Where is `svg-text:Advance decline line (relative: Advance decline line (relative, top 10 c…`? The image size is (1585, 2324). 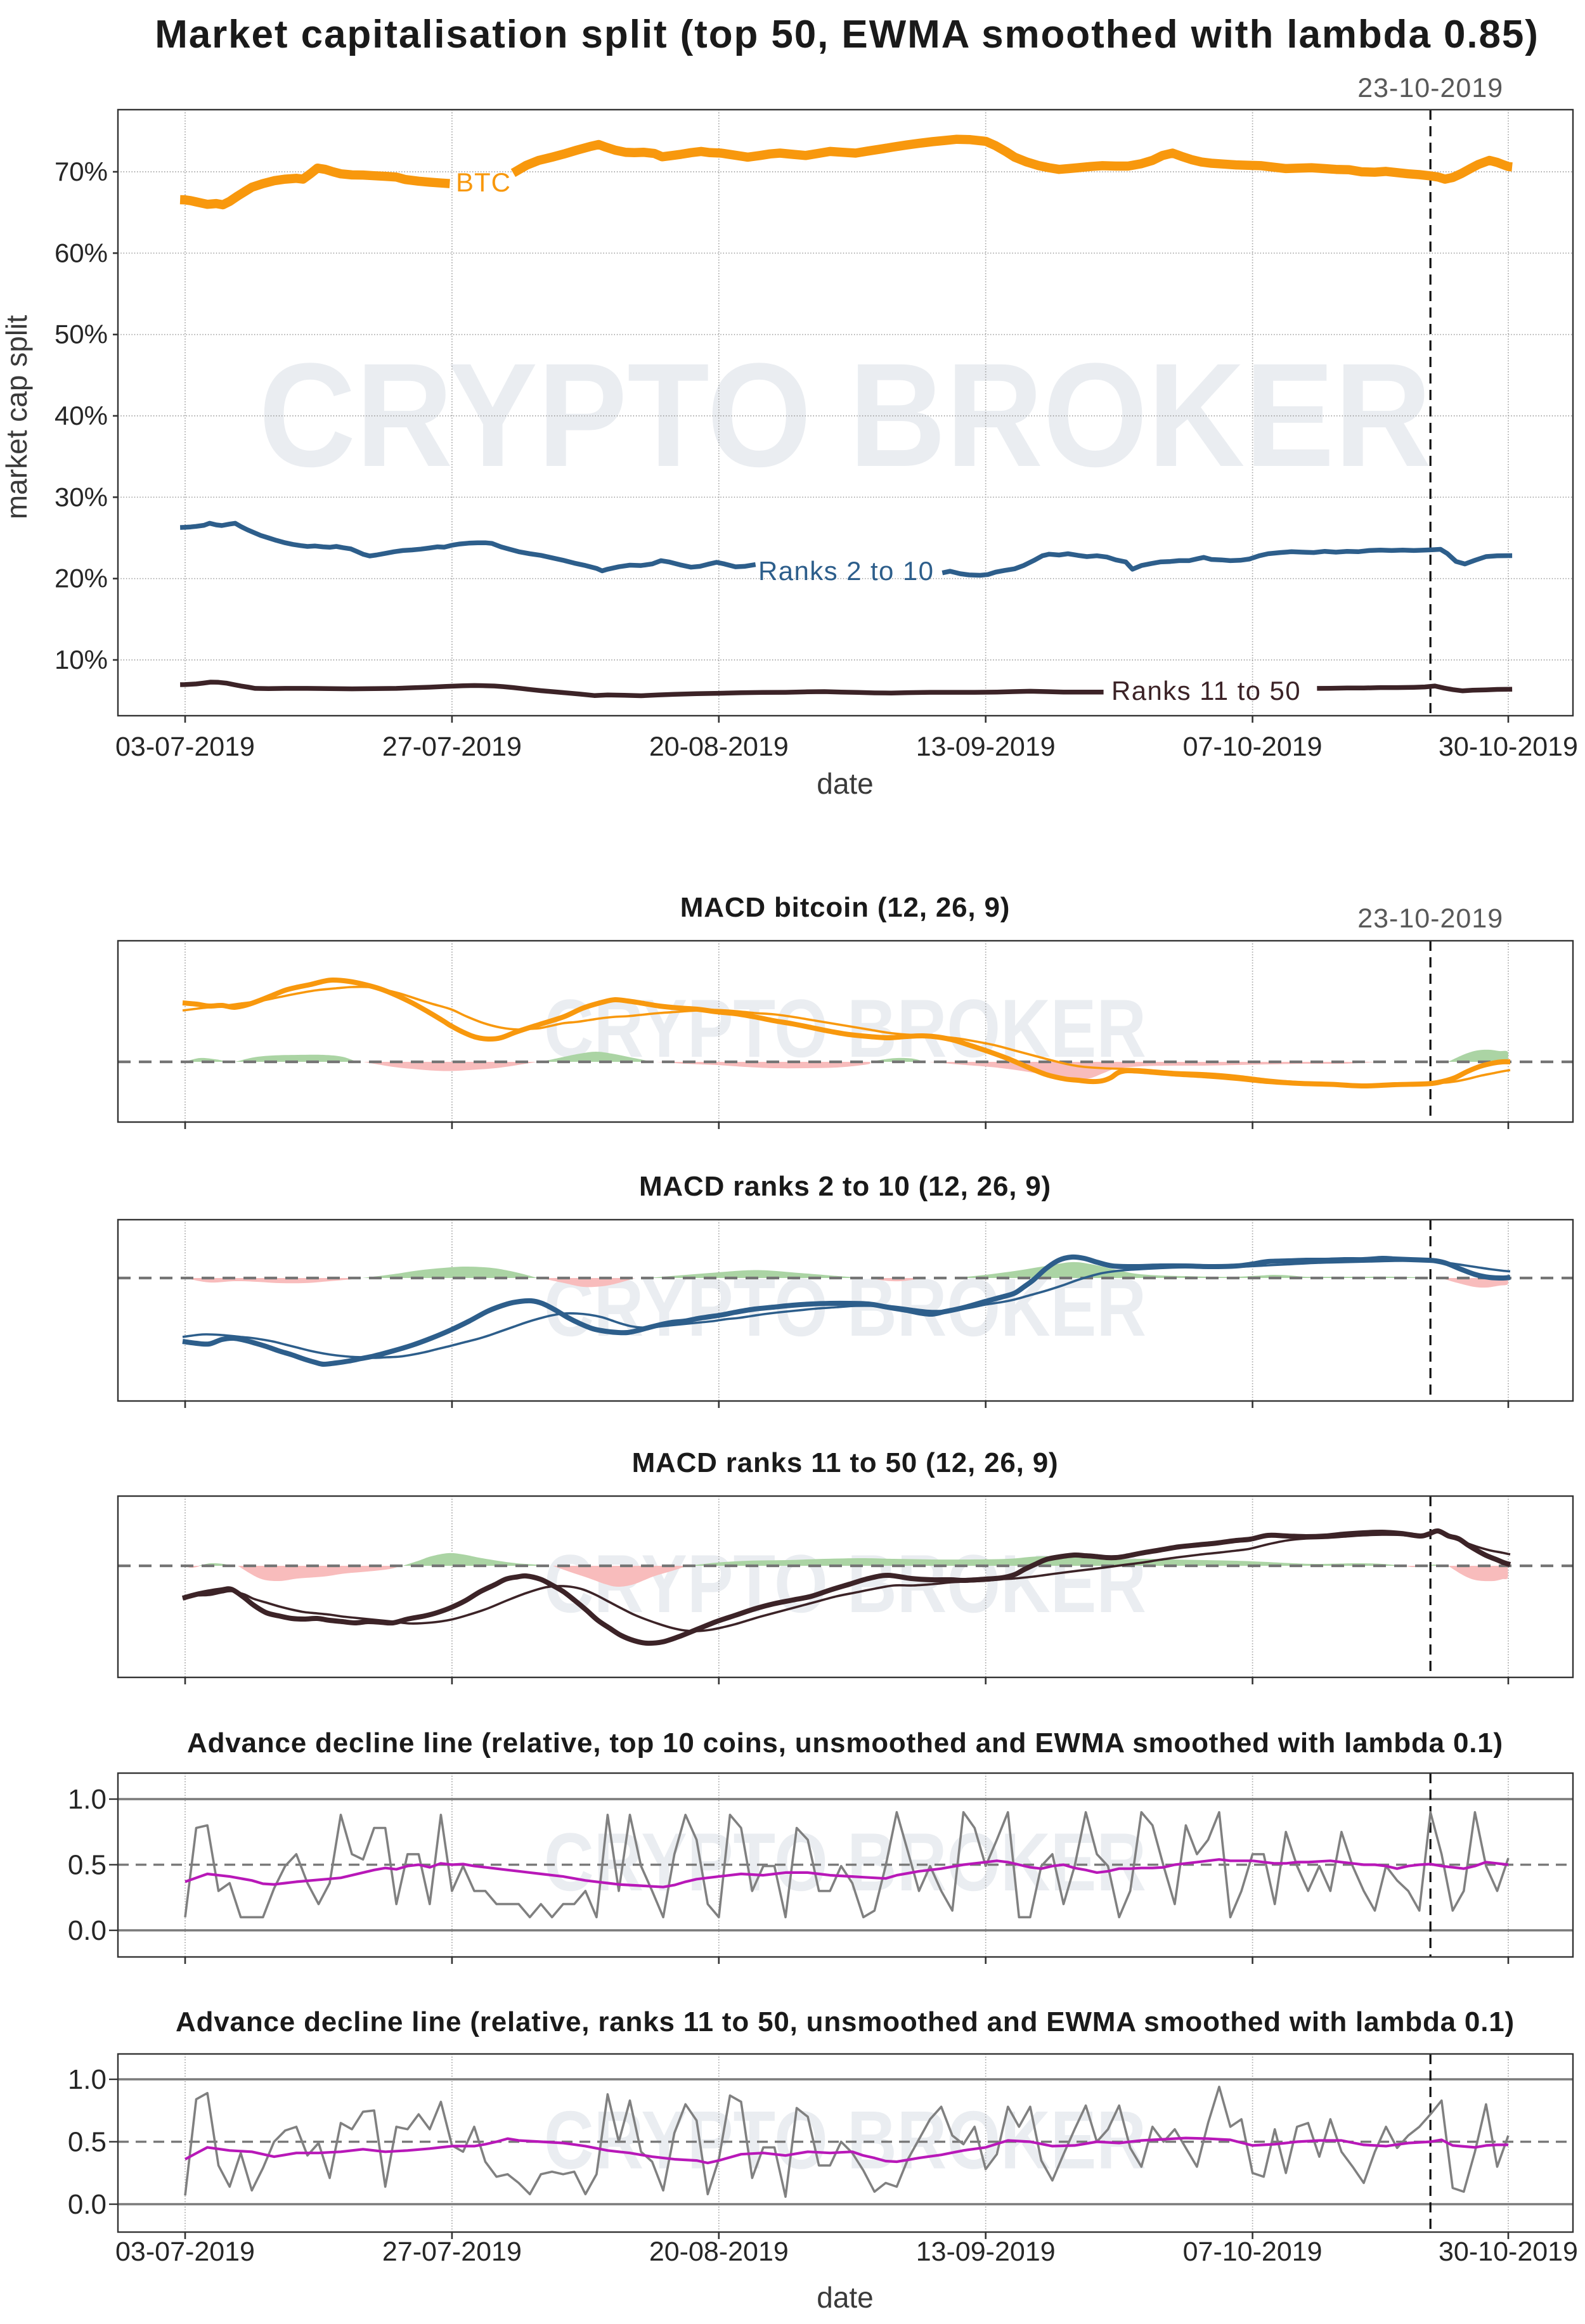 svg-text:Advance decline line (relative: Advance decline line (relative, top 10 c… is located at coordinates (845, 1743).